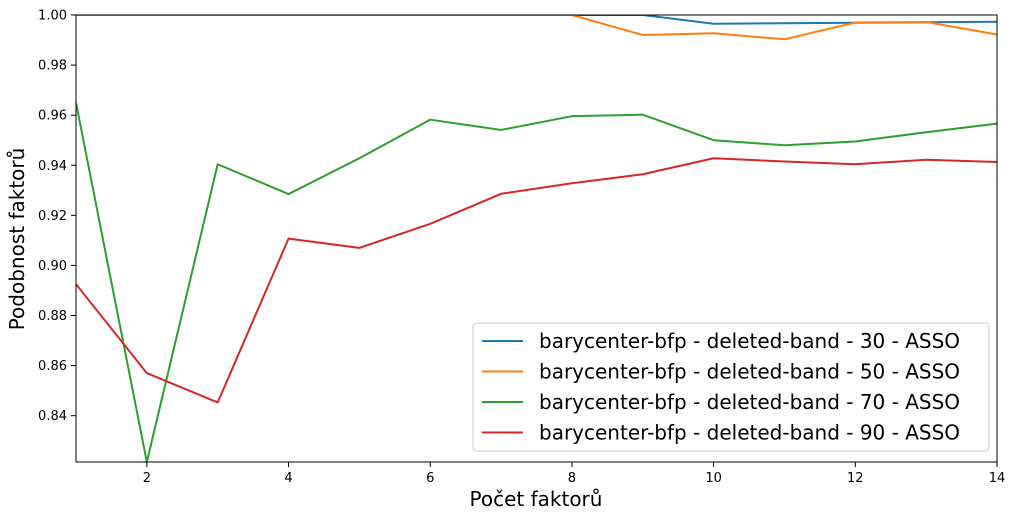 This screenshot has height=521, width=1015. I want to click on x-tick-label: 6, so click(430, 478).